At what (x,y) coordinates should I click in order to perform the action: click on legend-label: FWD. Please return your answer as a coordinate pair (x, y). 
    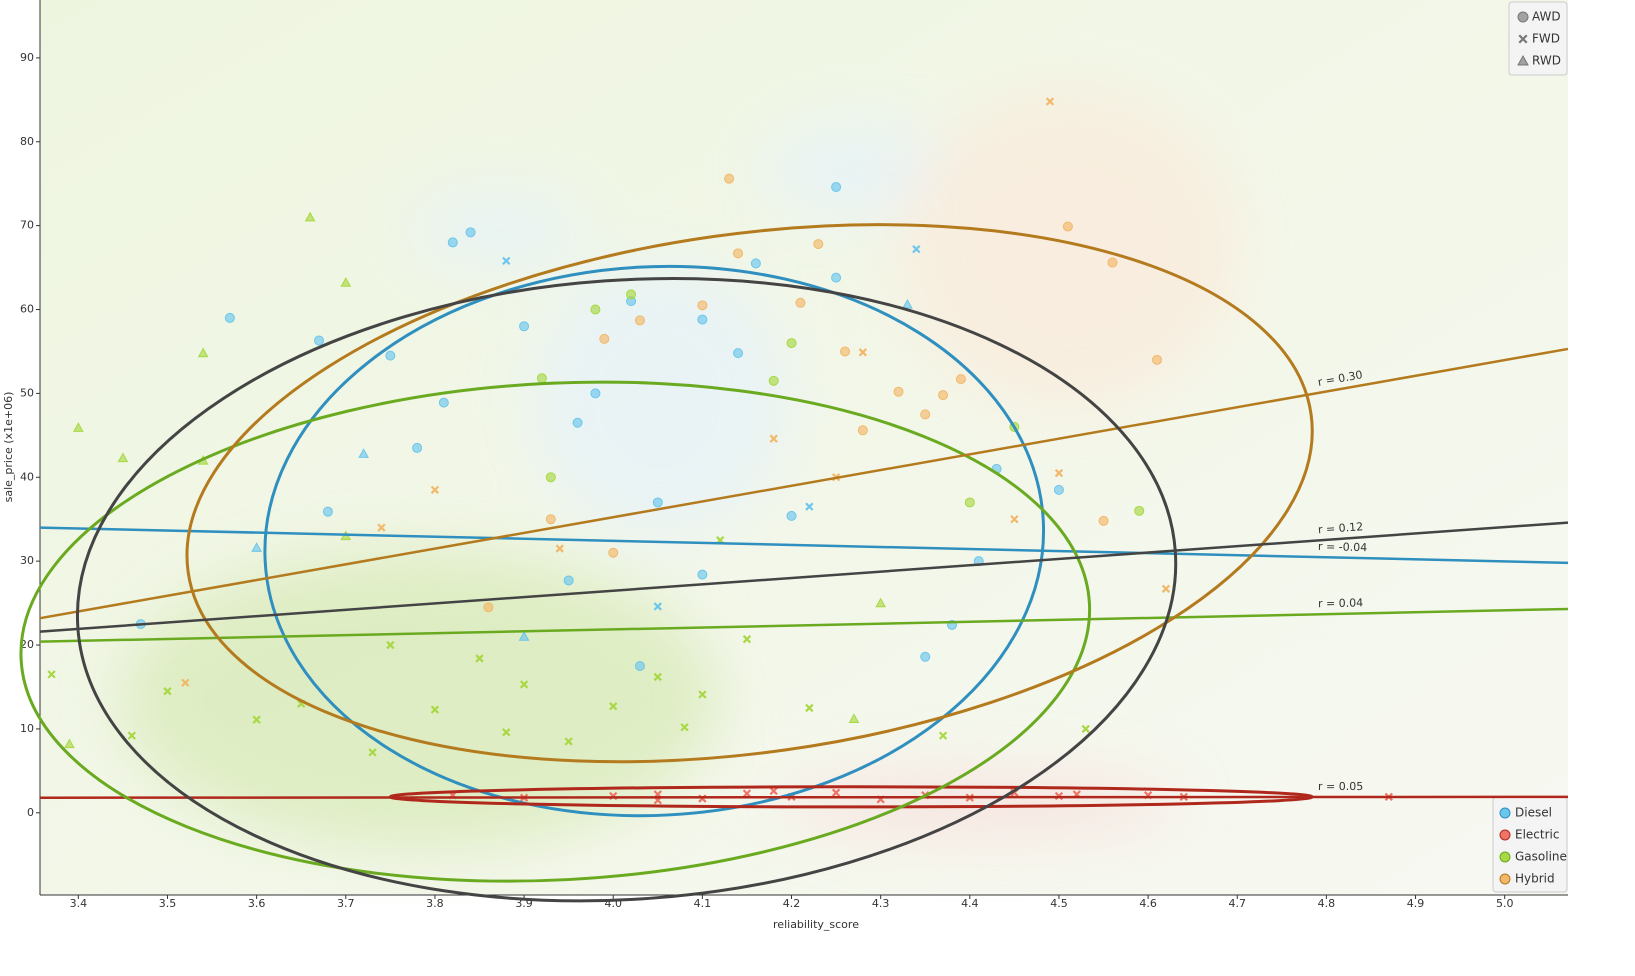
    Looking at the image, I should click on (1546, 39).